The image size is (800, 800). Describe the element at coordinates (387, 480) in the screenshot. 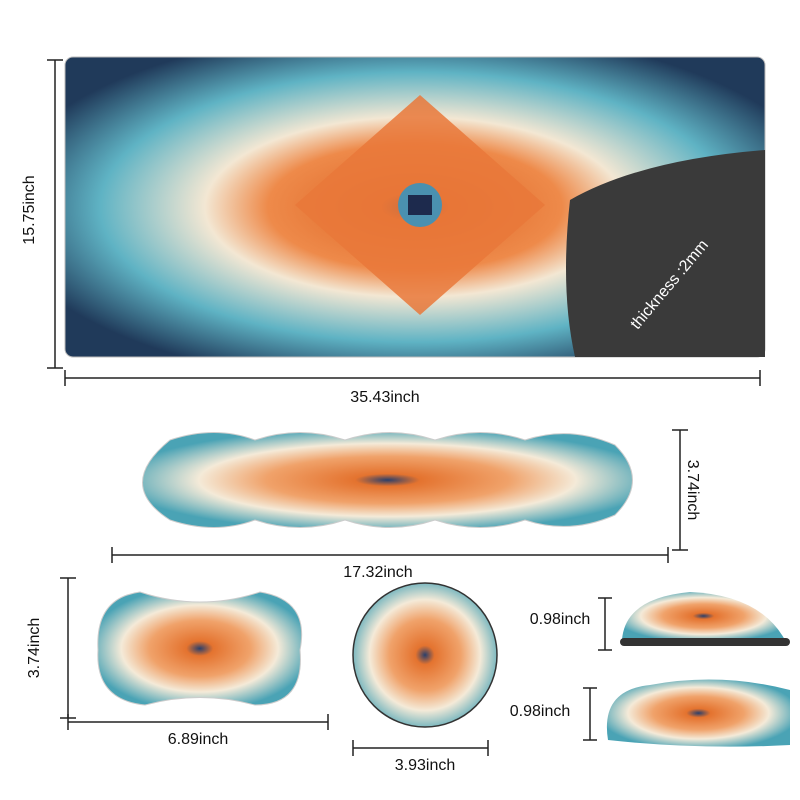

I see `keyboard-rest` at that location.